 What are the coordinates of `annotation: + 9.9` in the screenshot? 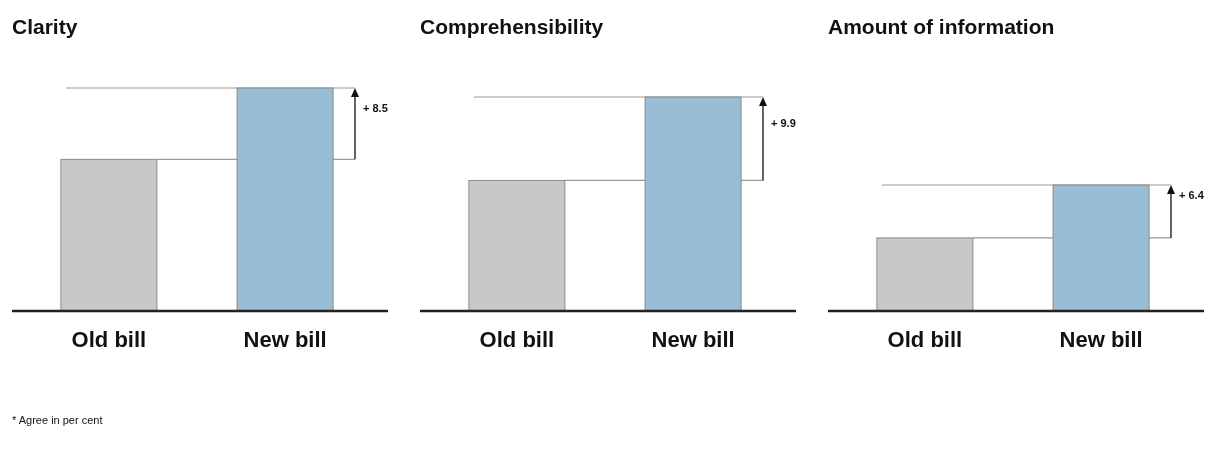 It's located at (783, 122).